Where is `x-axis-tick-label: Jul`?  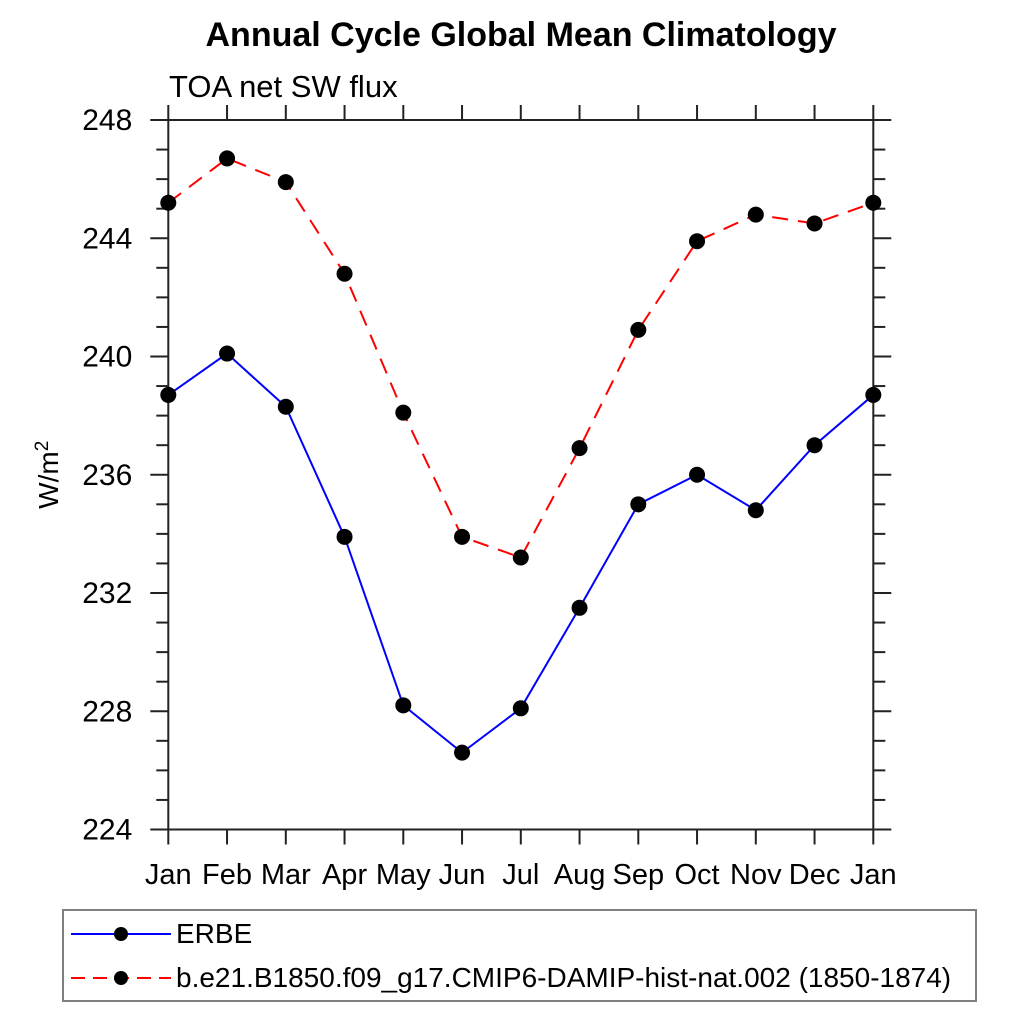 x-axis-tick-label: Jul is located at coordinates (520, 875).